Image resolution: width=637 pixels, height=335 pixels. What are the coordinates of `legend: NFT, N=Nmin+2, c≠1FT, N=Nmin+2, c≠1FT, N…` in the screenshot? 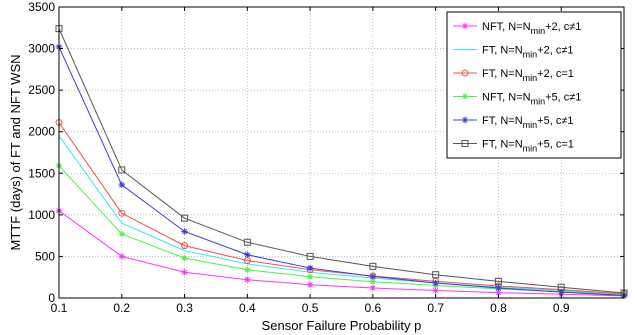 It's located at (534, 85).